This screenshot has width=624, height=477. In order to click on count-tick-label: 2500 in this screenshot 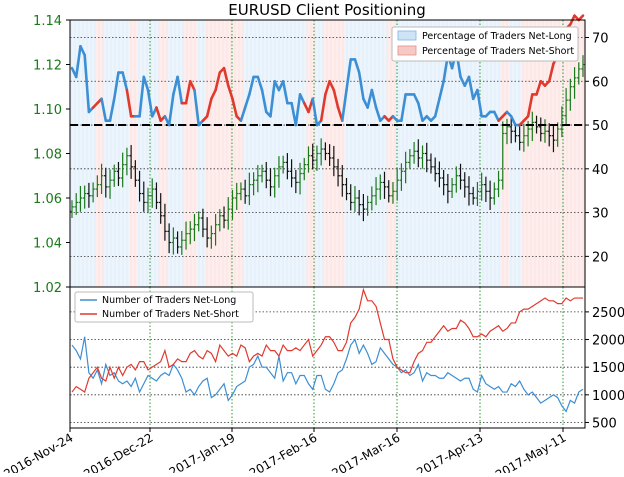, I will do `click(608, 313)`.